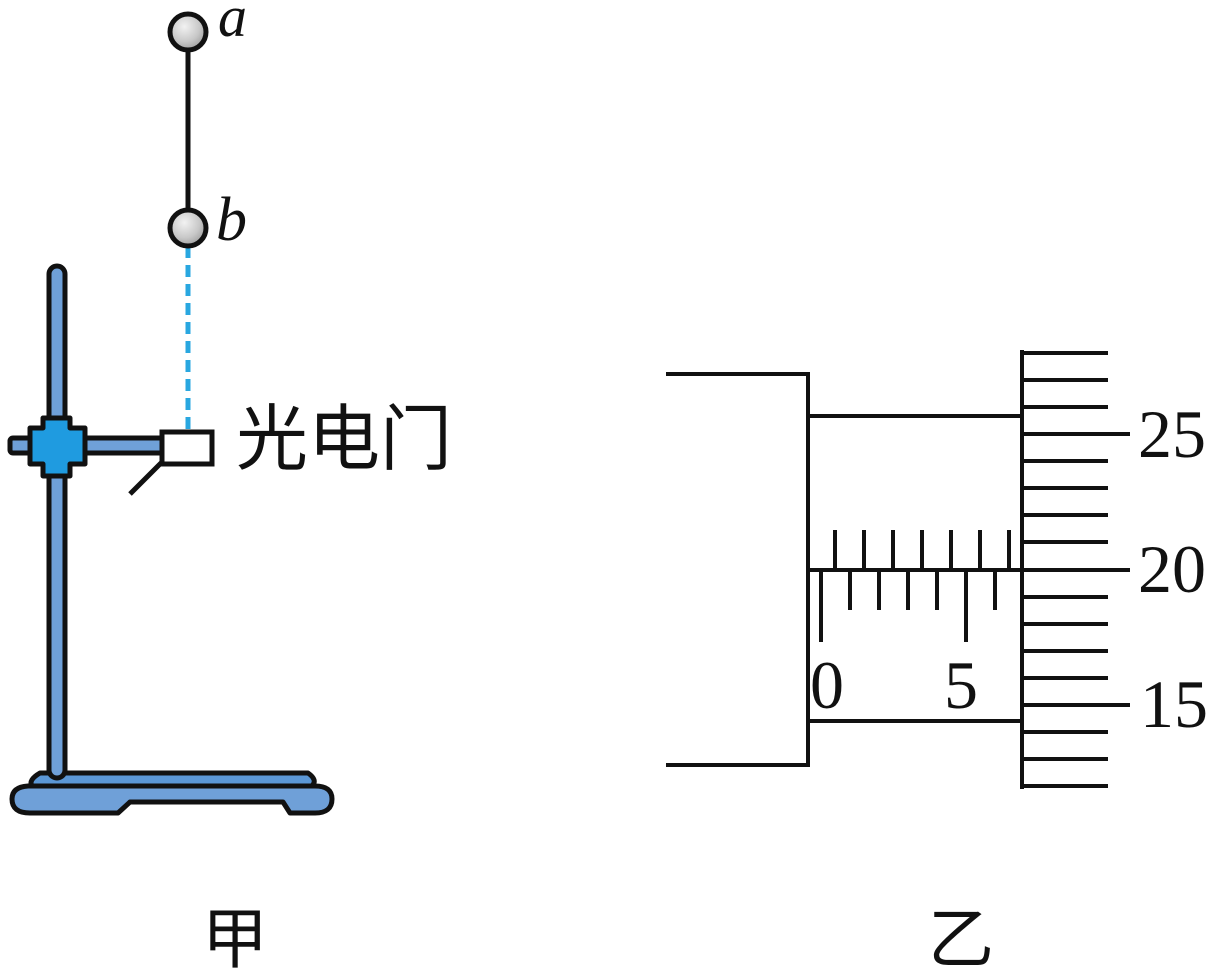 The width and height of the screenshot is (1224, 976). What do you see at coordinates (57, 522) in the screenshot?
I see `stand-rod` at bounding box center [57, 522].